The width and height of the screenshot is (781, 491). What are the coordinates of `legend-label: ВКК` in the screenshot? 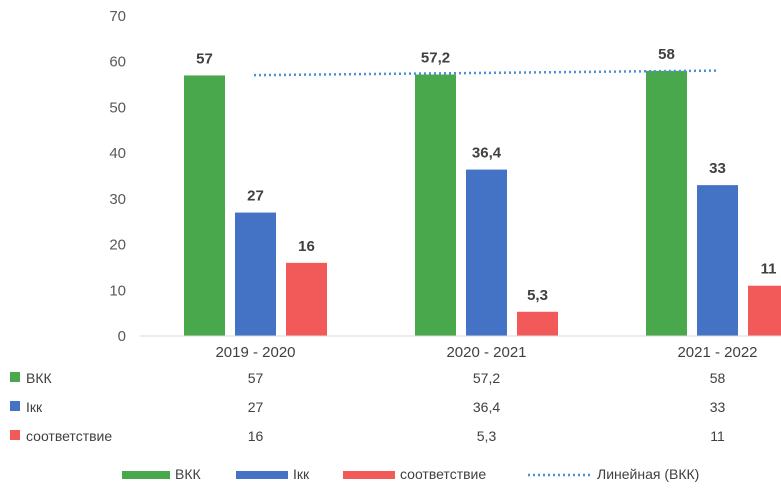 It's located at (188, 474).